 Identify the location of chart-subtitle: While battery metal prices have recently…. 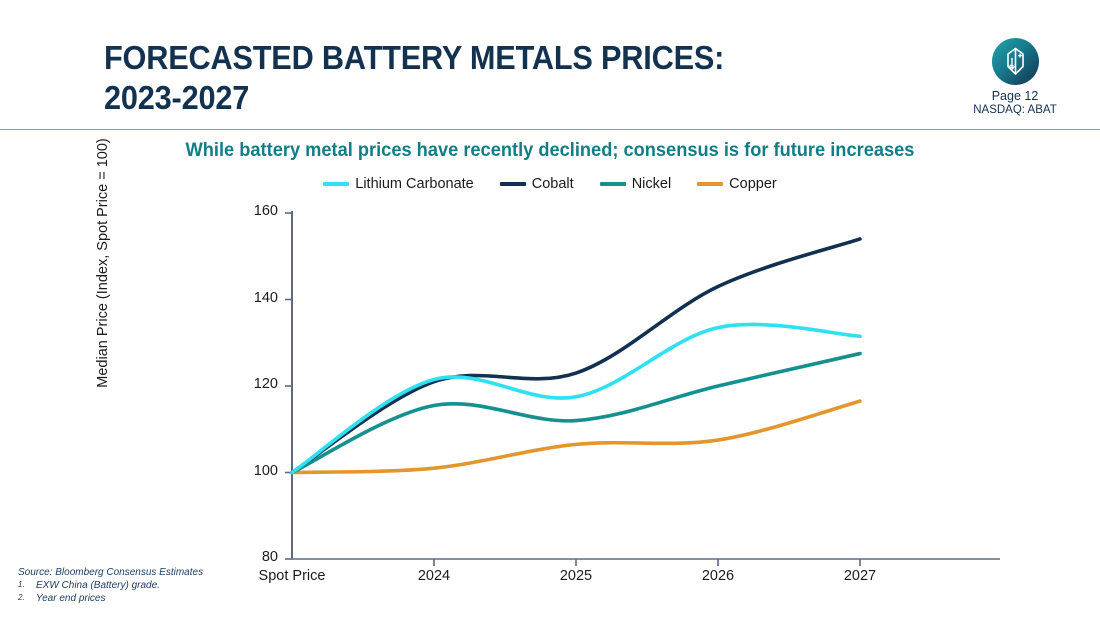
(550, 150).